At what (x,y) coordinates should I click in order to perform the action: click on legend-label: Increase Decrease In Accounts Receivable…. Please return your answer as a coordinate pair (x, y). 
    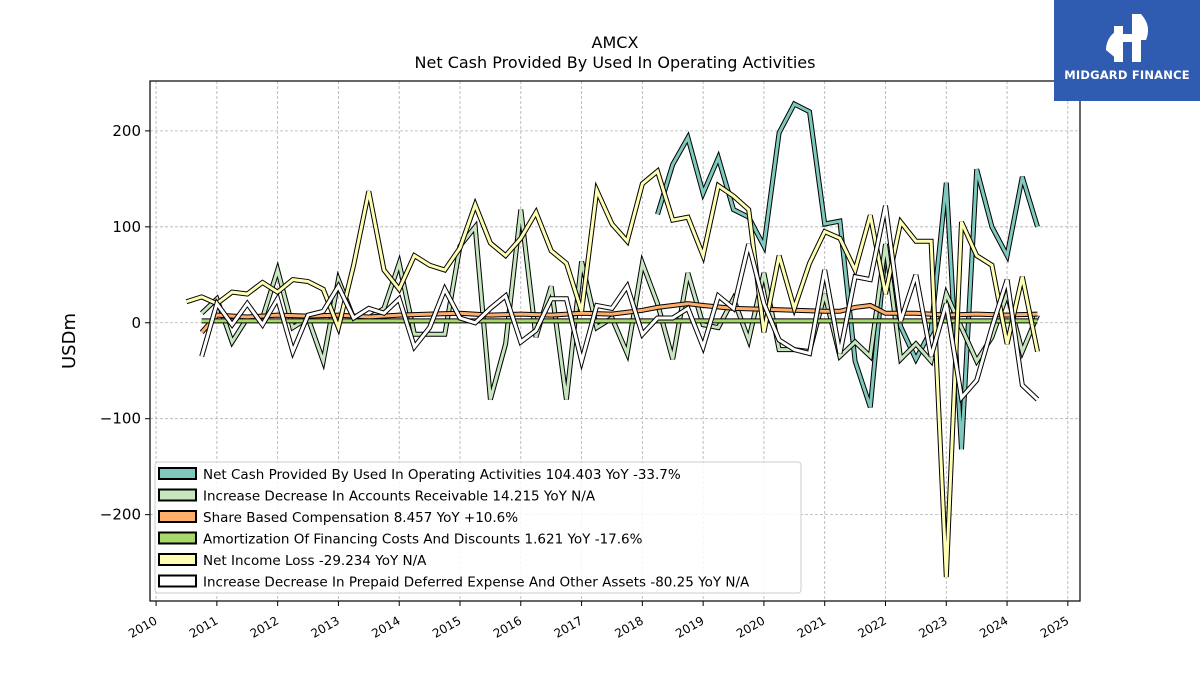
    Looking at the image, I should click on (399, 497).